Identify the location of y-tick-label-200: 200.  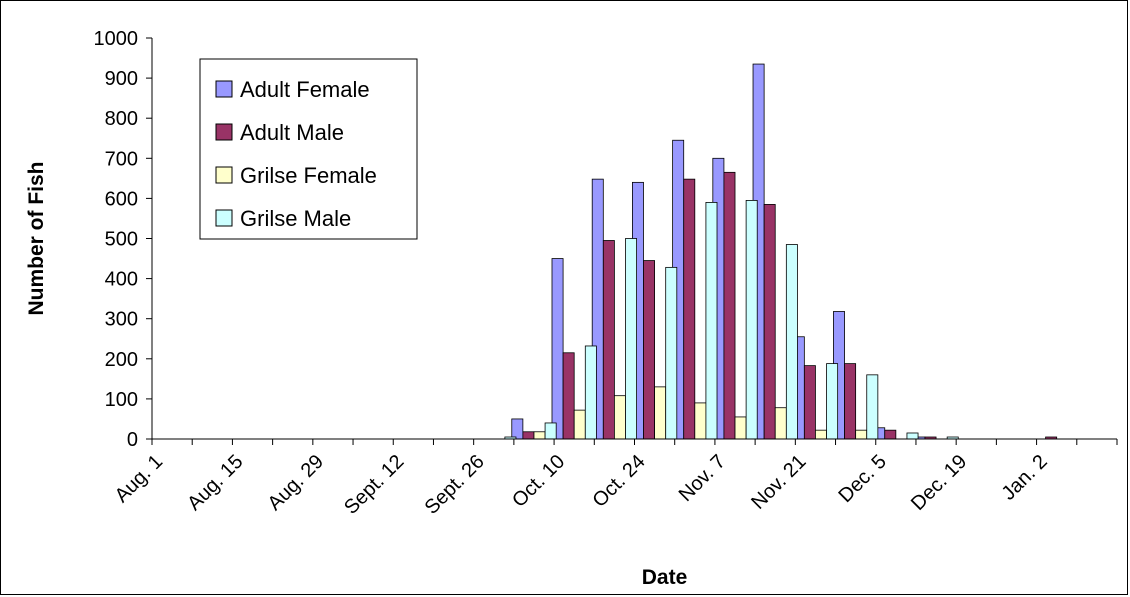
(121, 360).